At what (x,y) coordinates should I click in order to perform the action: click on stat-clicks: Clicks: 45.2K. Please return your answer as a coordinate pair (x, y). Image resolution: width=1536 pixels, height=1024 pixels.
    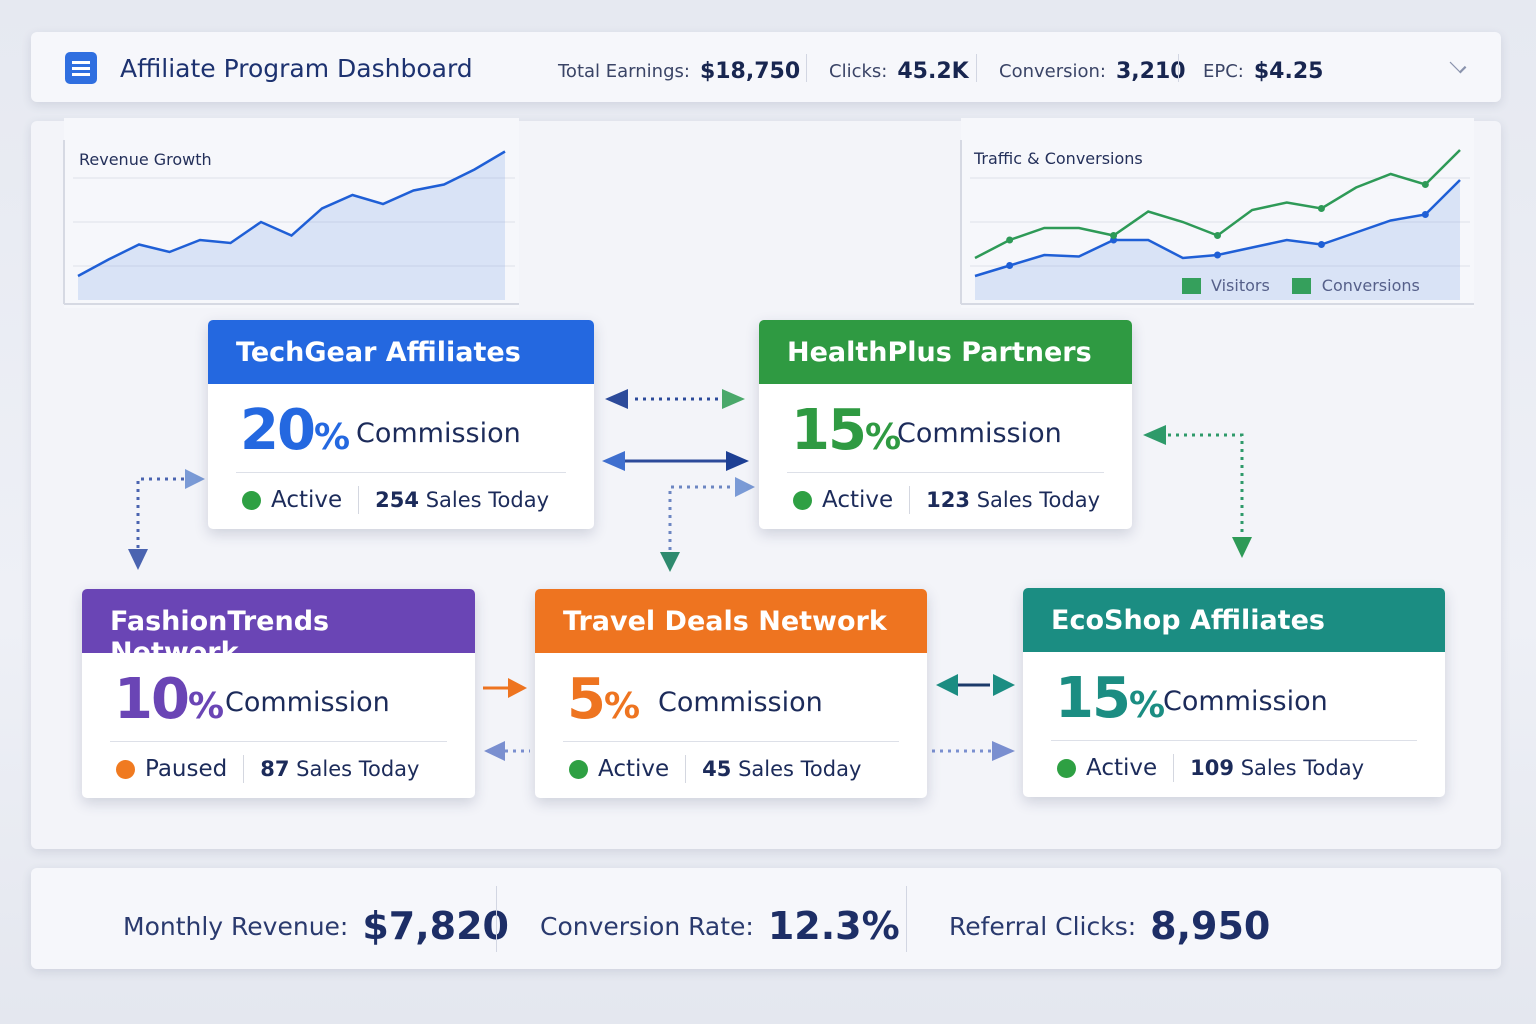
    Looking at the image, I should click on (899, 71).